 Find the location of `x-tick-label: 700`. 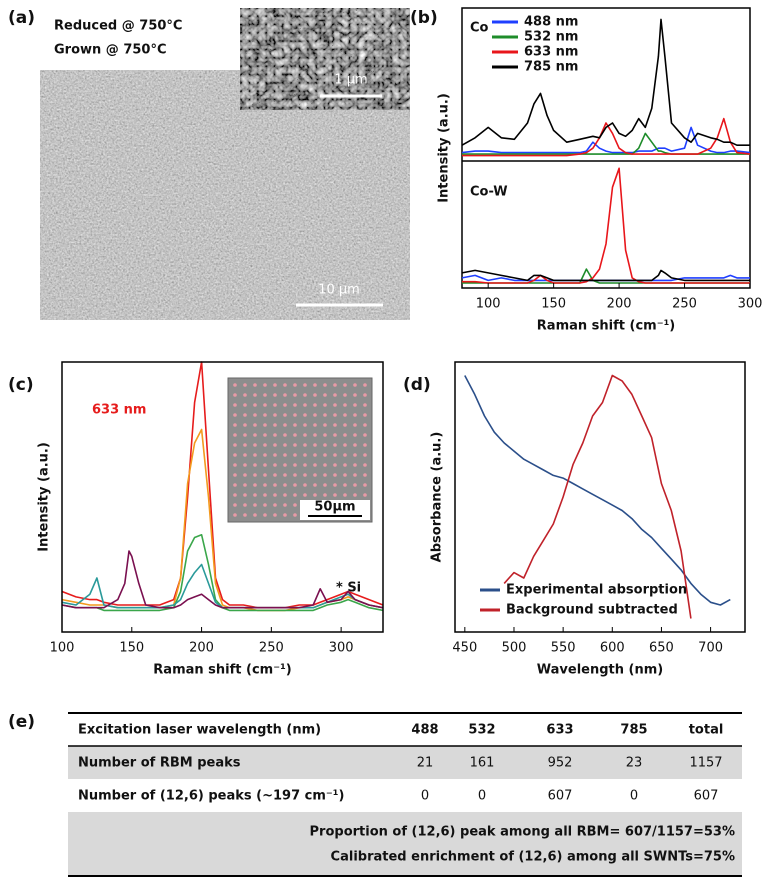

x-tick-label: 700 is located at coordinates (710, 648).